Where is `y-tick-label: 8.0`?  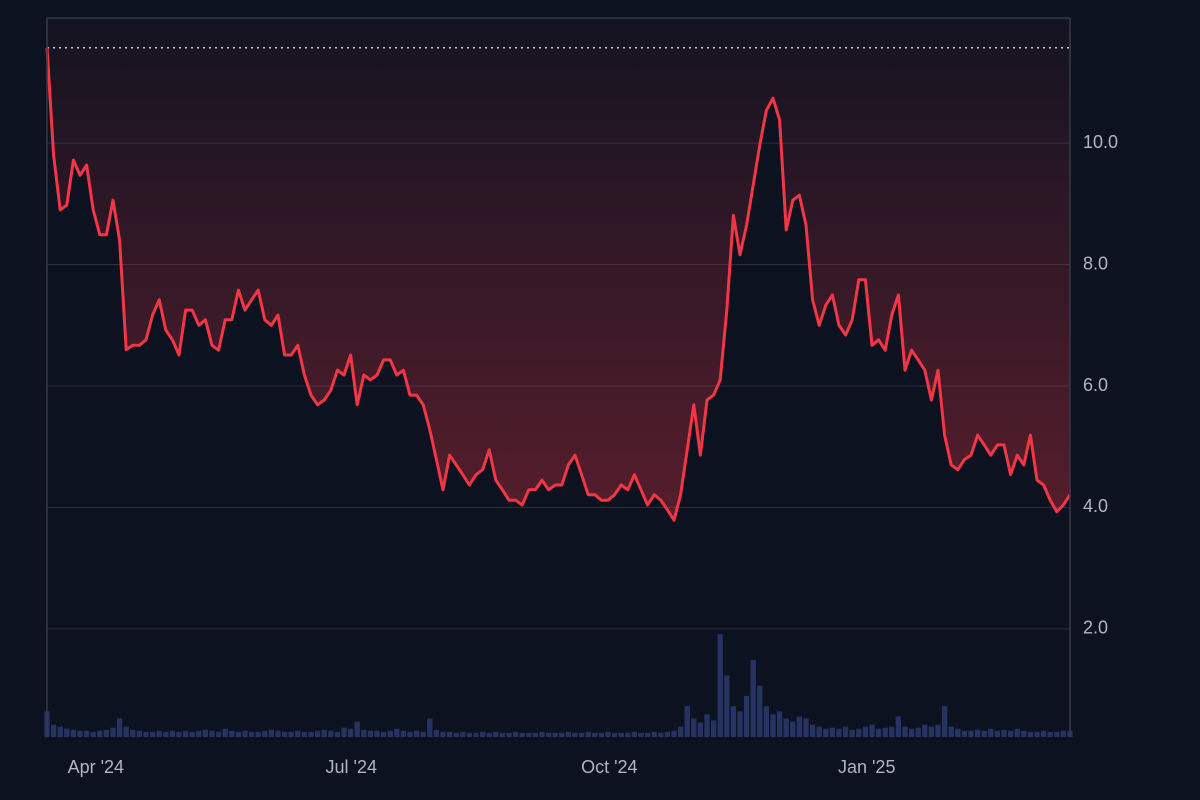
y-tick-label: 8.0 is located at coordinates (1095, 263).